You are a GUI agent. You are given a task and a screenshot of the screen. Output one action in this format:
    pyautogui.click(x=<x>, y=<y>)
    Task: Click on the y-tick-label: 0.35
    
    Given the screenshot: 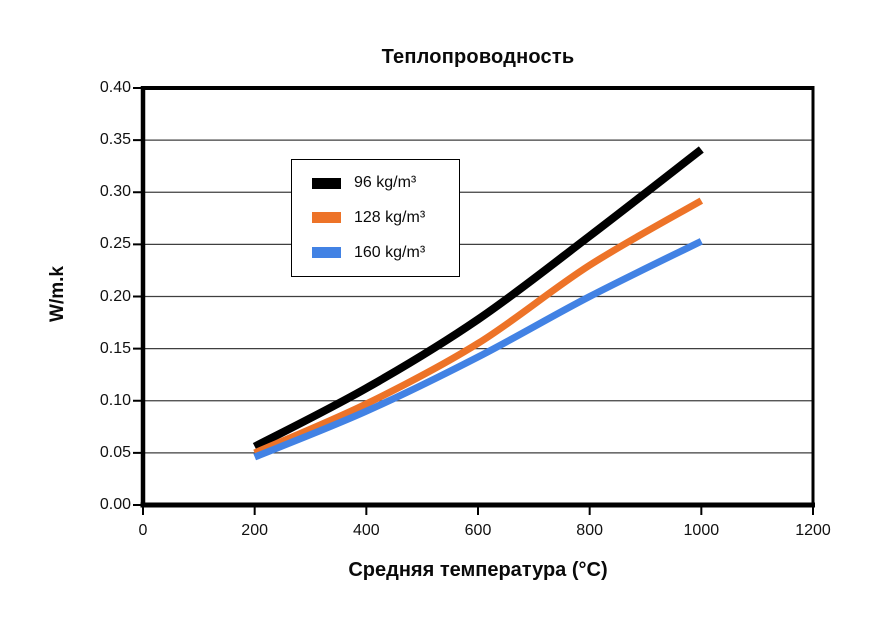 What is the action you would take?
    pyautogui.click(x=115, y=140)
    